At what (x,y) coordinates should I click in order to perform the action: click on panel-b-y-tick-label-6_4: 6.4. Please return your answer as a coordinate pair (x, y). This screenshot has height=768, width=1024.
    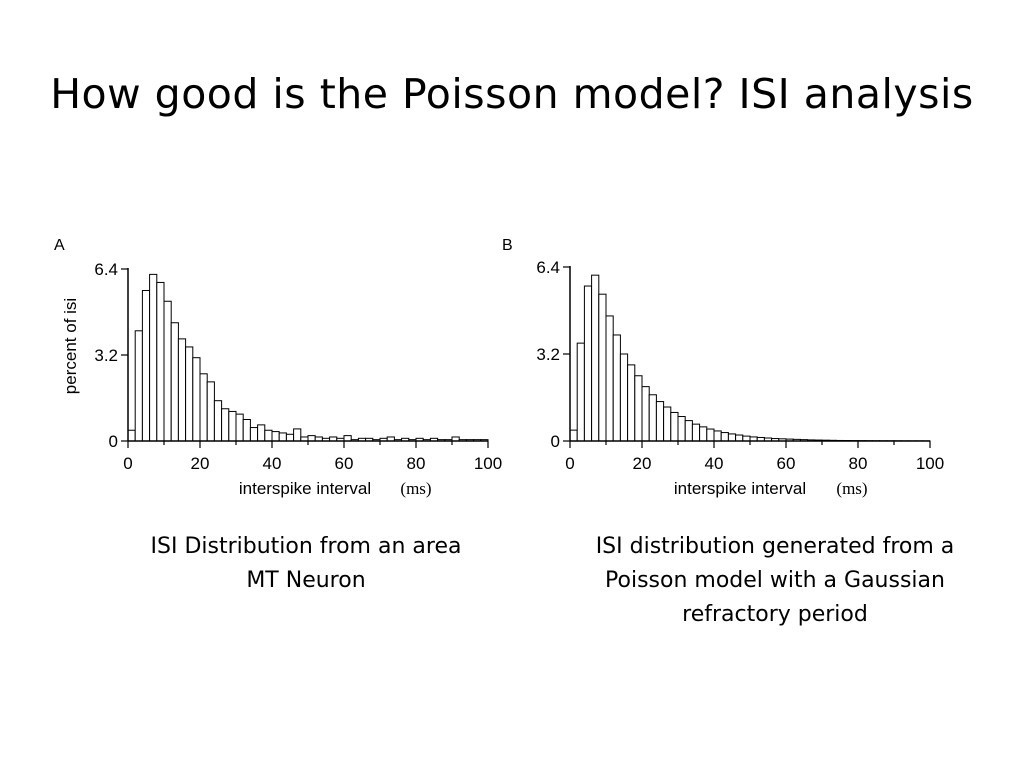
    Looking at the image, I should click on (548, 267).